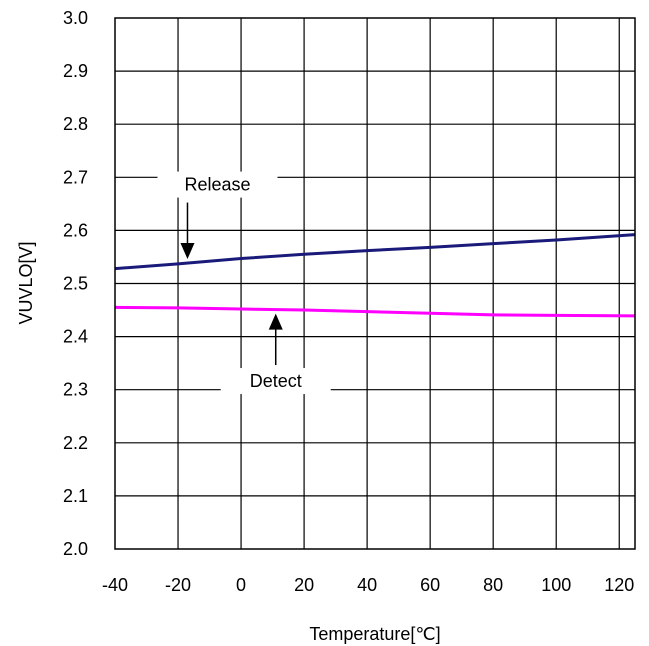 This screenshot has height=646, width=649. I want to click on x-tick-label: 20, so click(304, 585).